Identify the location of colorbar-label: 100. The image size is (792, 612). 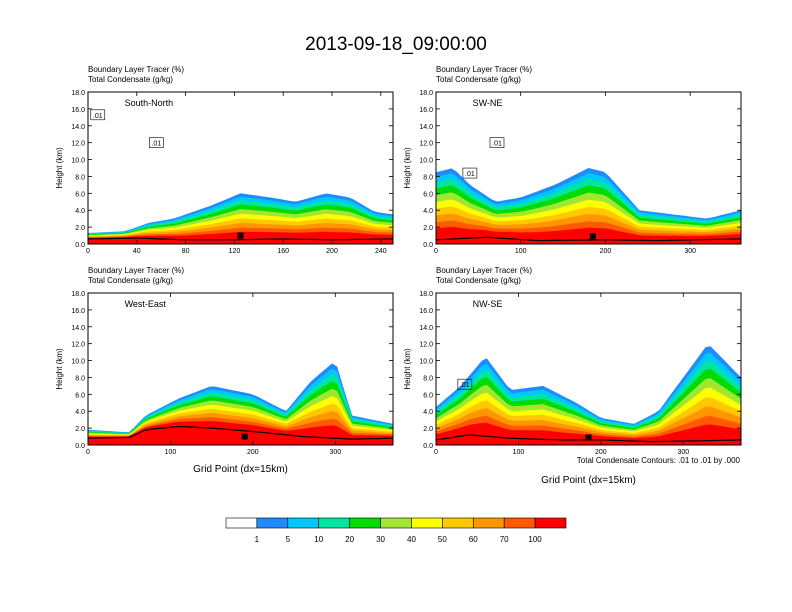
(535, 539).